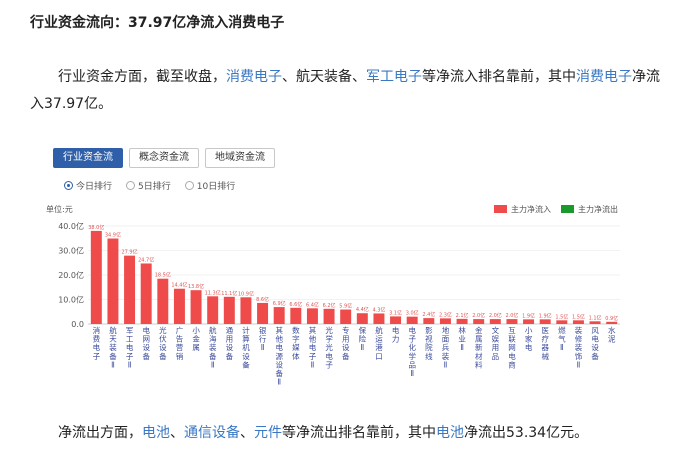 This screenshot has width=687, height=464. I want to click on p2-text-e: 净流出53.34亿元。, so click(526, 433).